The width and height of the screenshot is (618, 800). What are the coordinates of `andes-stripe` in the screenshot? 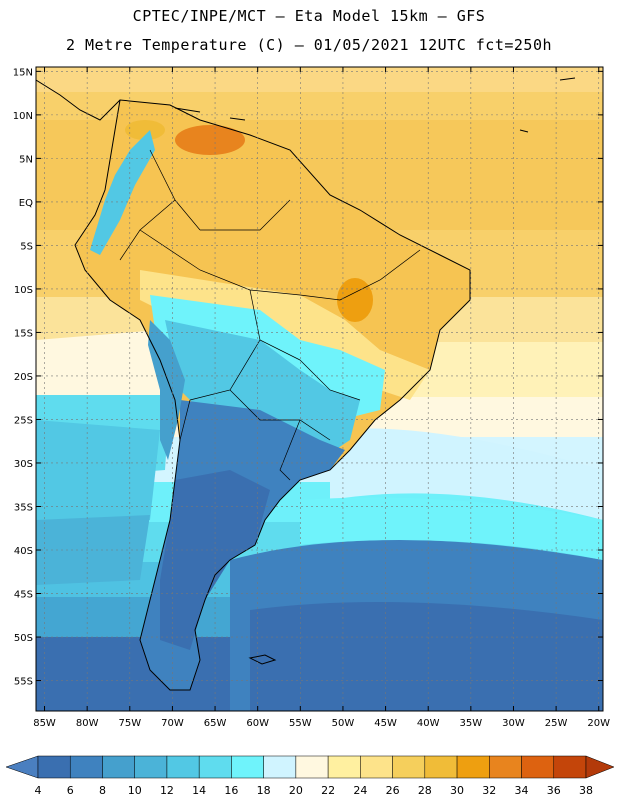 It's located at (122, 192).